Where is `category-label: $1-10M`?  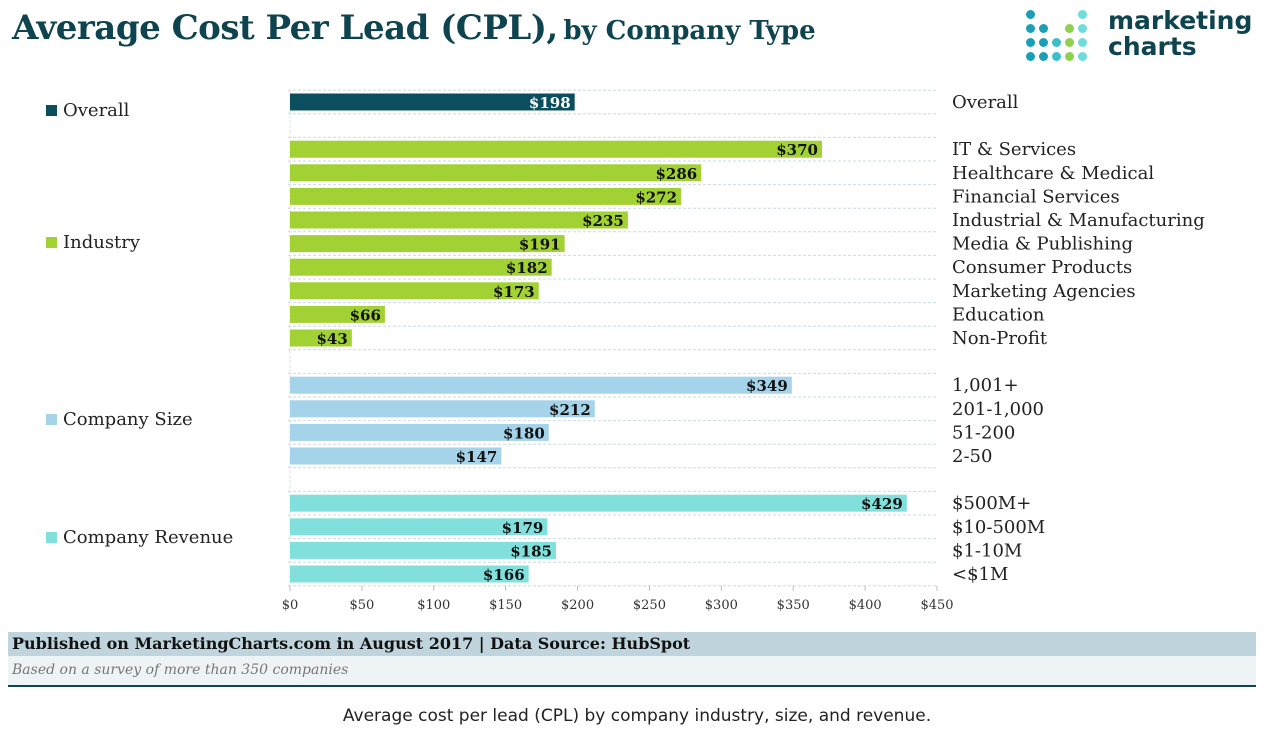
category-label: $1-10M is located at coordinates (987, 550).